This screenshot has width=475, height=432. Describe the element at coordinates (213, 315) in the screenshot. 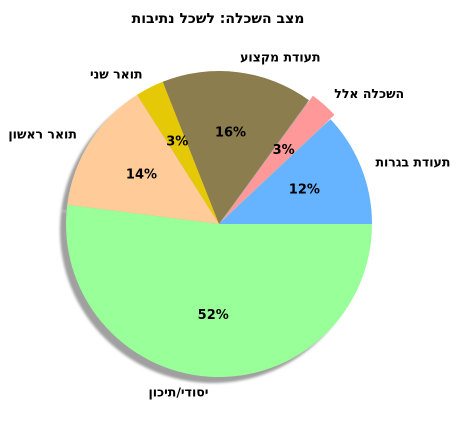

I see `percent-label-5: 52%` at that location.